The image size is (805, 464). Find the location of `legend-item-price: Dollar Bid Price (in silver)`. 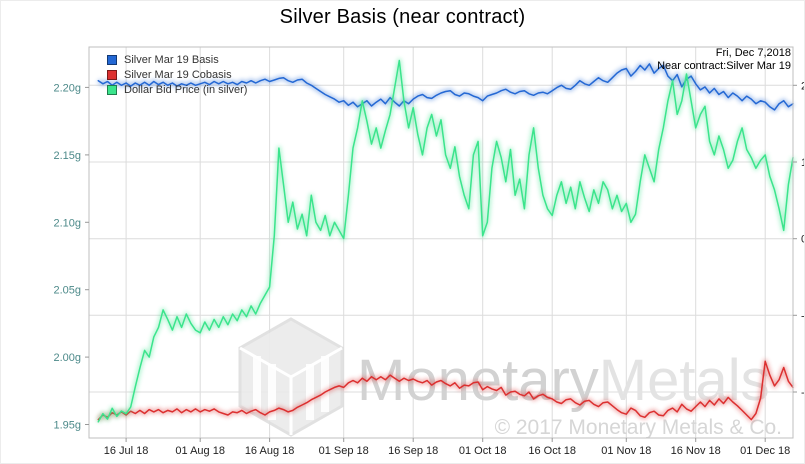

legend-item-price: Dollar Bid Price (in silver) is located at coordinates (177, 90).